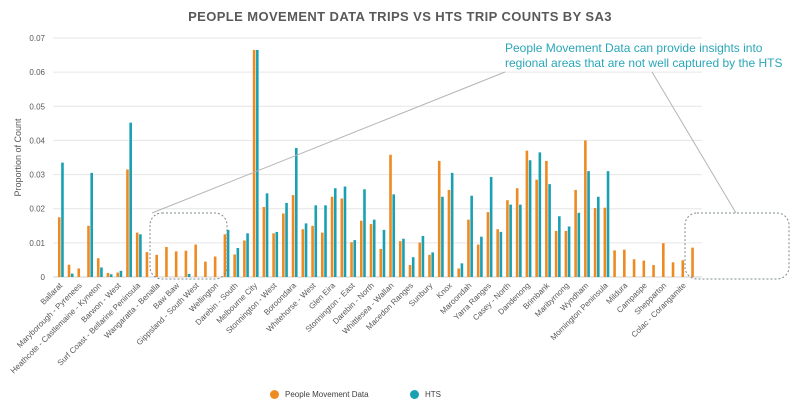  What do you see at coordinates (737, 246) in the screenshot?
I see `highlight-box-regional-right` at bounding box center [737, 246].